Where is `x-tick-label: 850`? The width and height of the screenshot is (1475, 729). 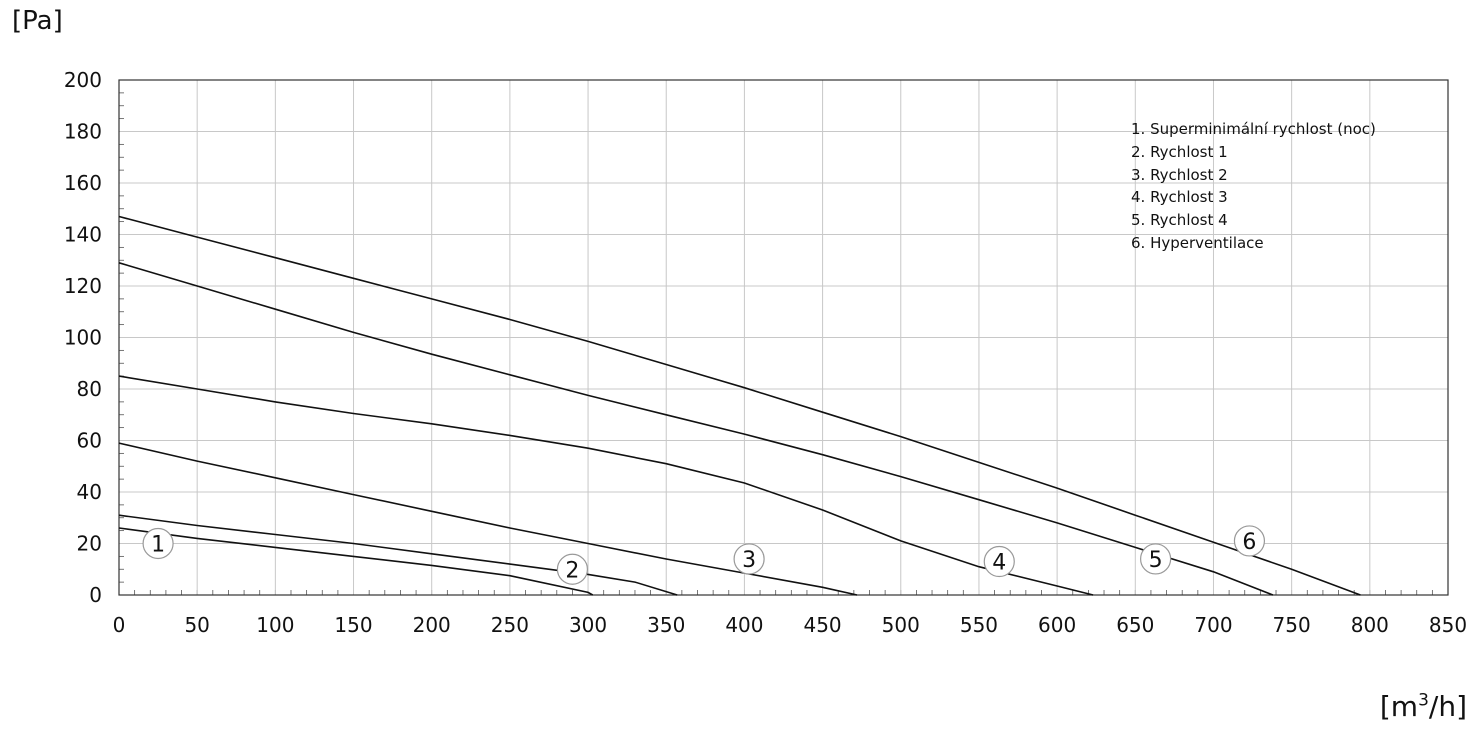 x-tick-label: 850 is located at coordinates (1448, 625).